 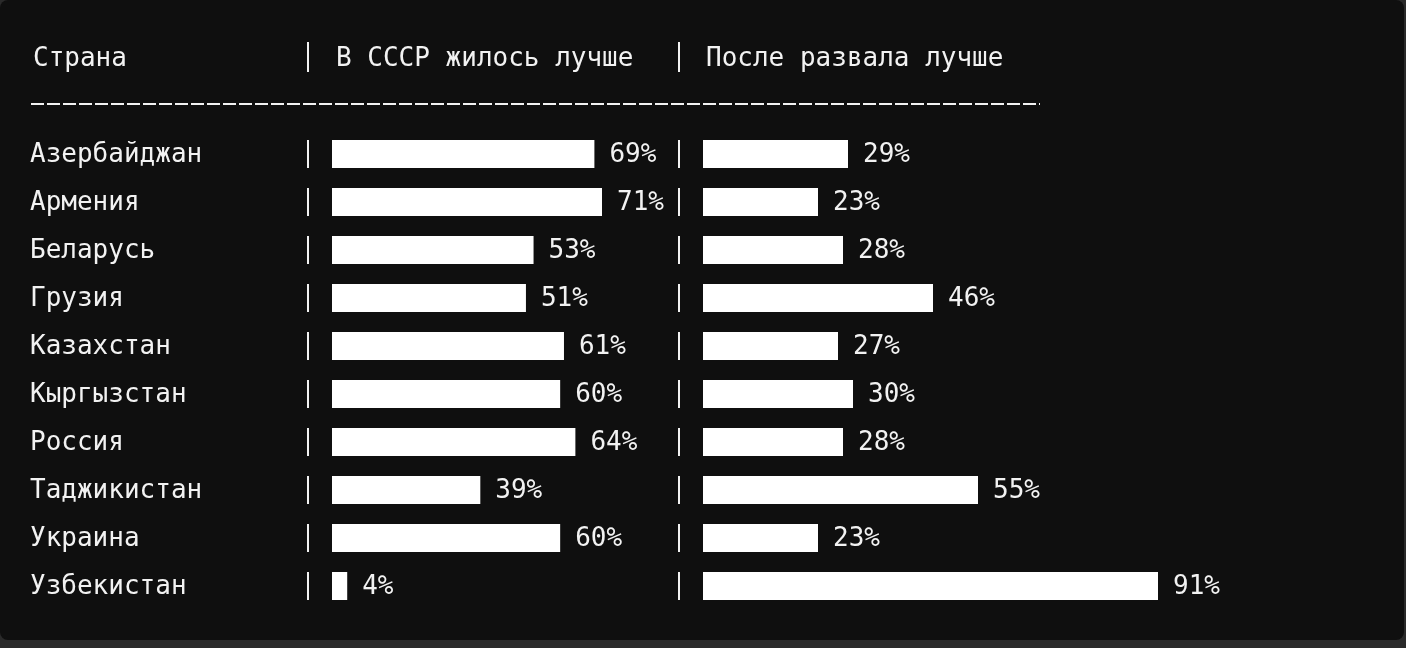 What do you see at coordinates (564, 296) in the screenshot?
I see `data-label: 51%` at bounding box center [564, 296].